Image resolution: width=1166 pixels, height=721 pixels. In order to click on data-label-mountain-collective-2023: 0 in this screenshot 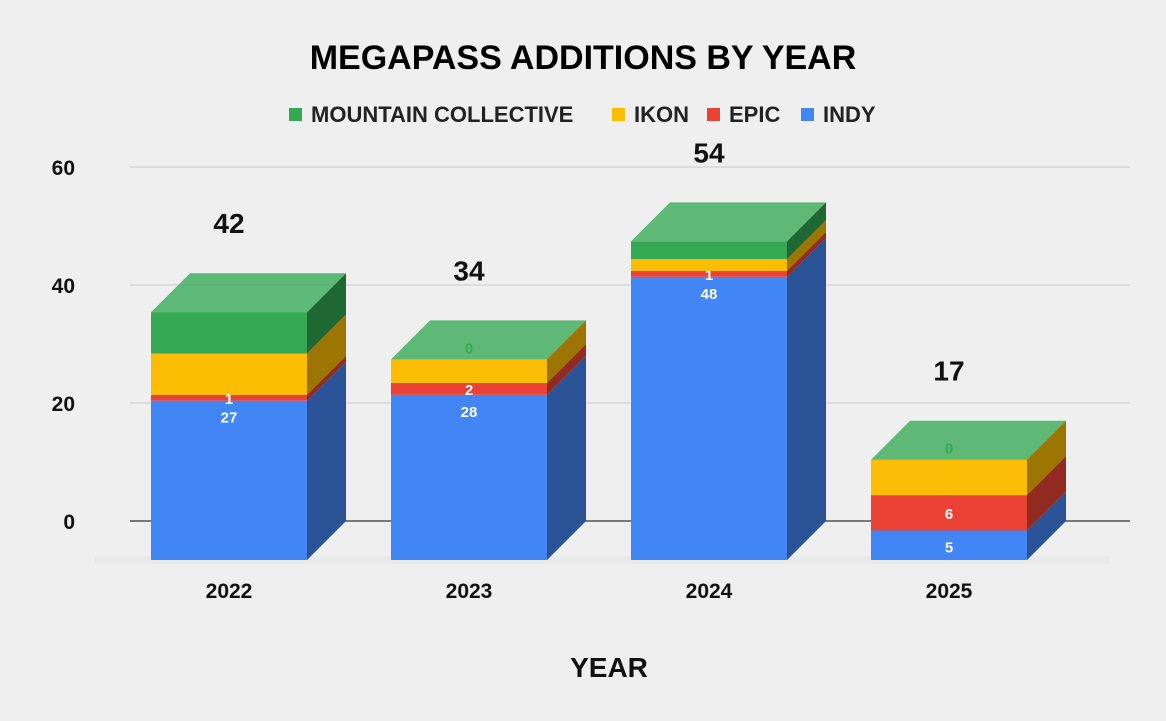, I will do `click(469, 348)`.